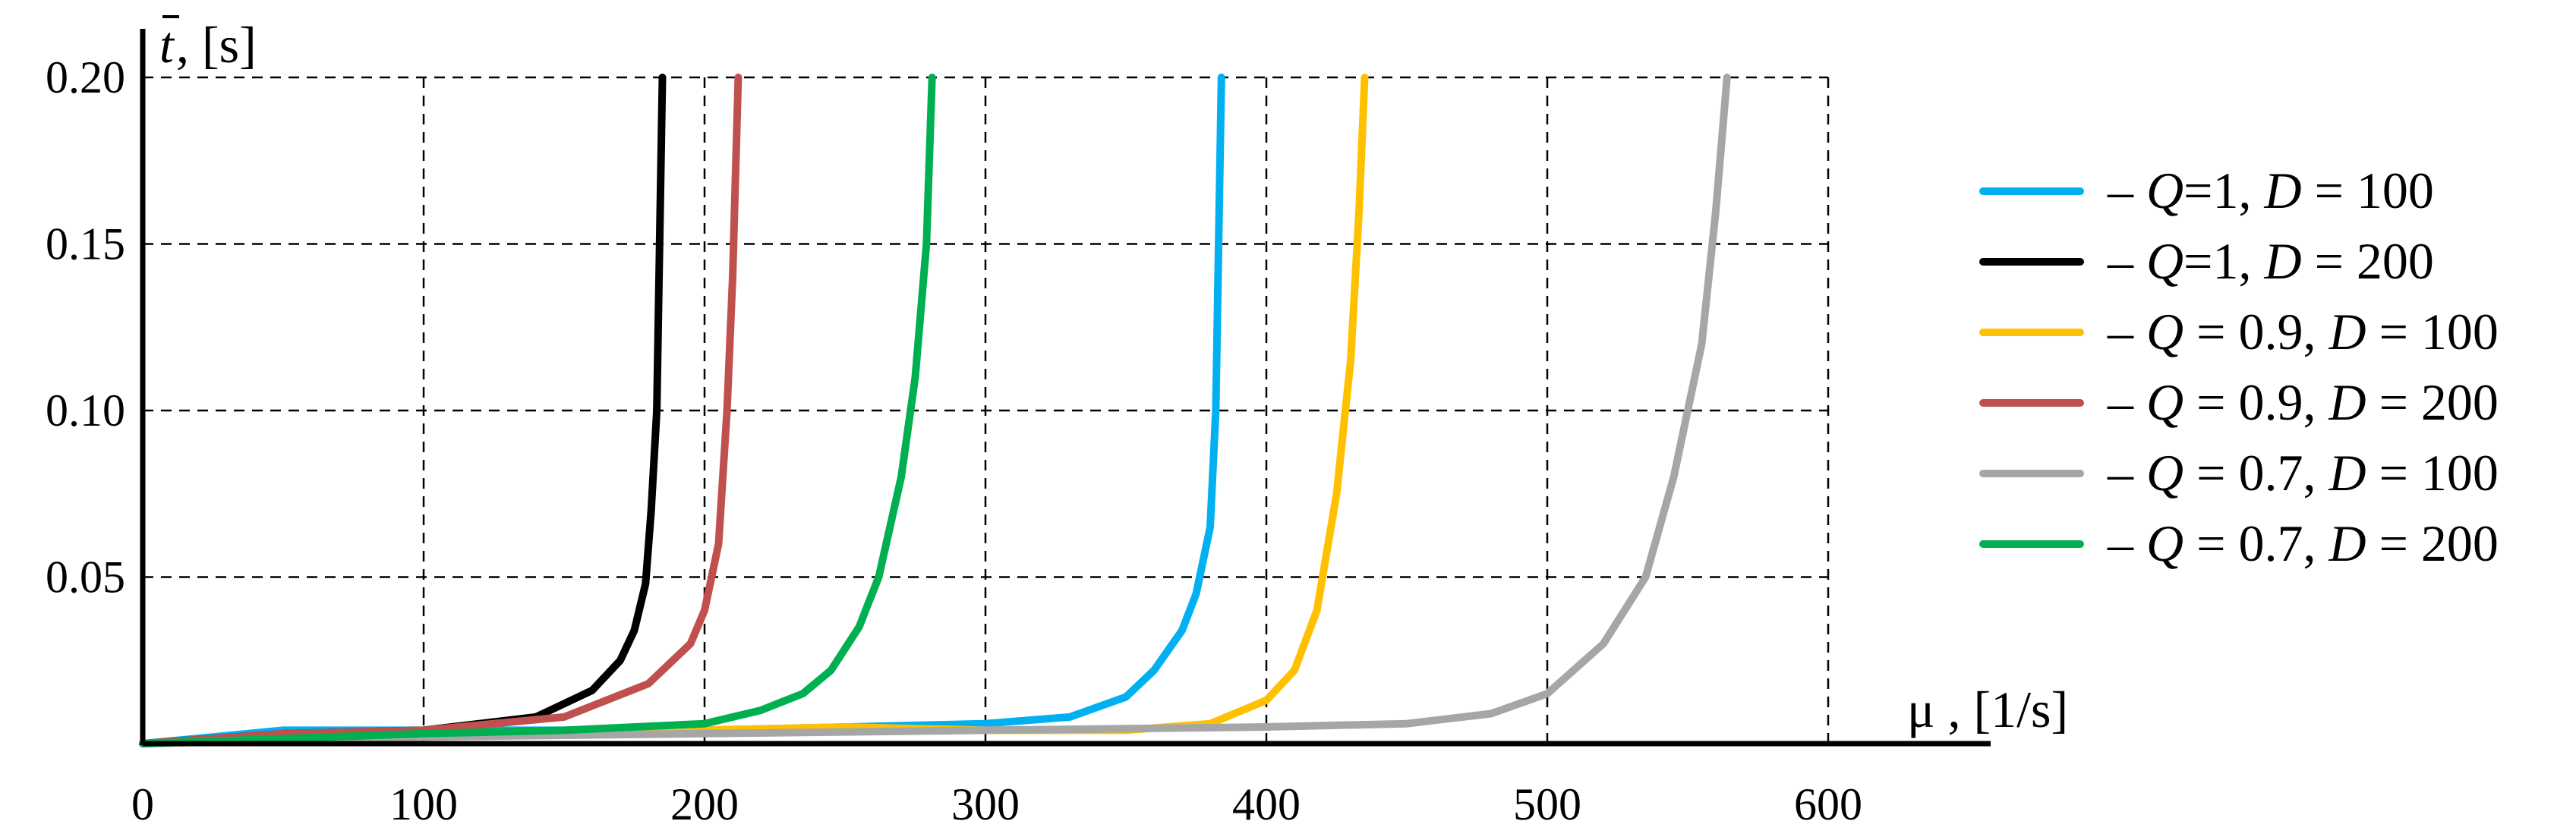 This screenshot has height=840, width=2576. I want to click on x-tick-label: 100, so click(423, 804).